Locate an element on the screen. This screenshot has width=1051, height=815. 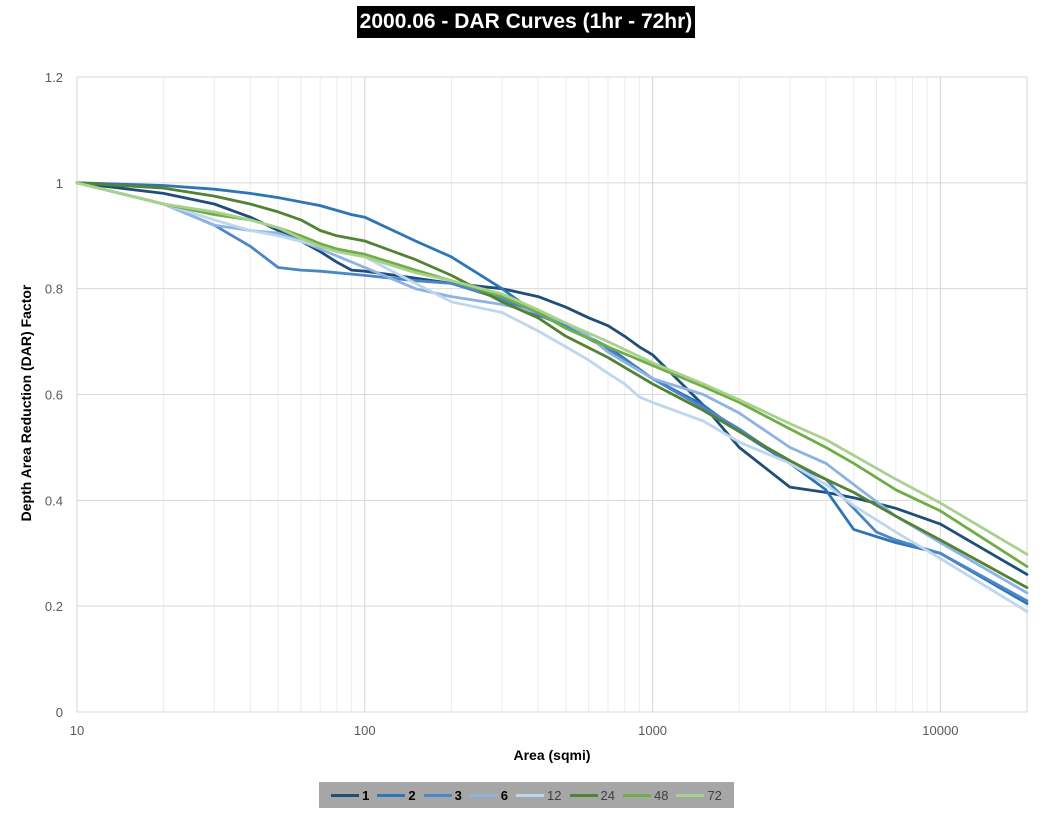
legend-item-12: 12 is located at coordinates (539, 795).